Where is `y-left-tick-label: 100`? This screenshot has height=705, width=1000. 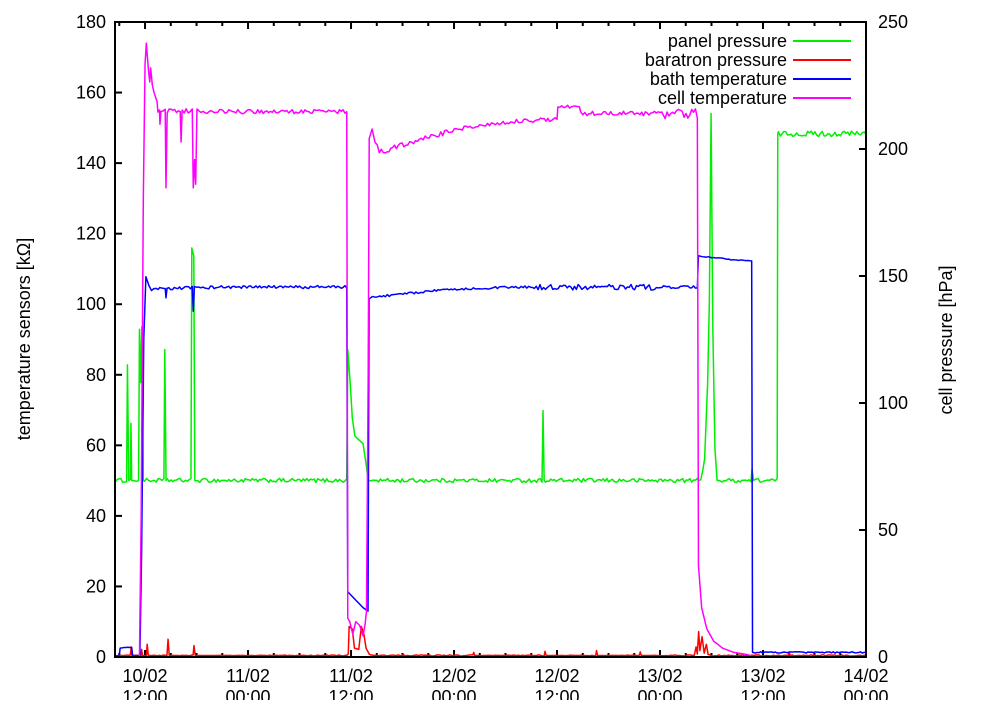
y-left-tick-label: 100 is located at coordinates (91, 304).